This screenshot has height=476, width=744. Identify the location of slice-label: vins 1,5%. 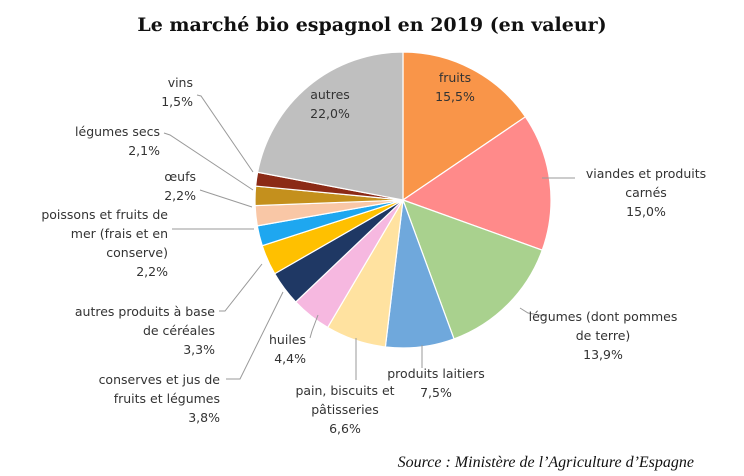
(177, 92).